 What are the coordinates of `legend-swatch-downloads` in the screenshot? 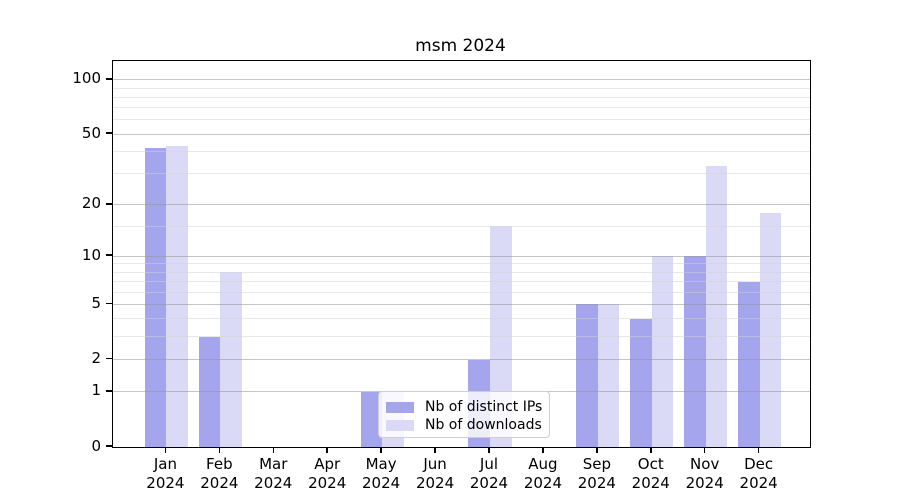 It's located at (400, 425).